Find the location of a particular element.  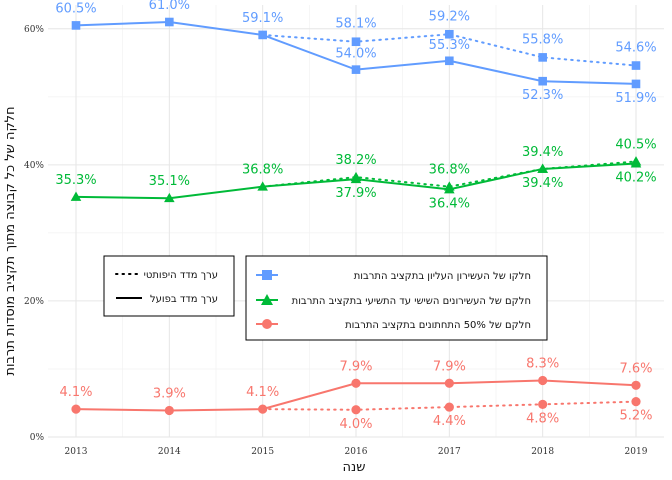

data-label-hypothetical-top-decile: 58.1% is located at coordinates (355, 24).